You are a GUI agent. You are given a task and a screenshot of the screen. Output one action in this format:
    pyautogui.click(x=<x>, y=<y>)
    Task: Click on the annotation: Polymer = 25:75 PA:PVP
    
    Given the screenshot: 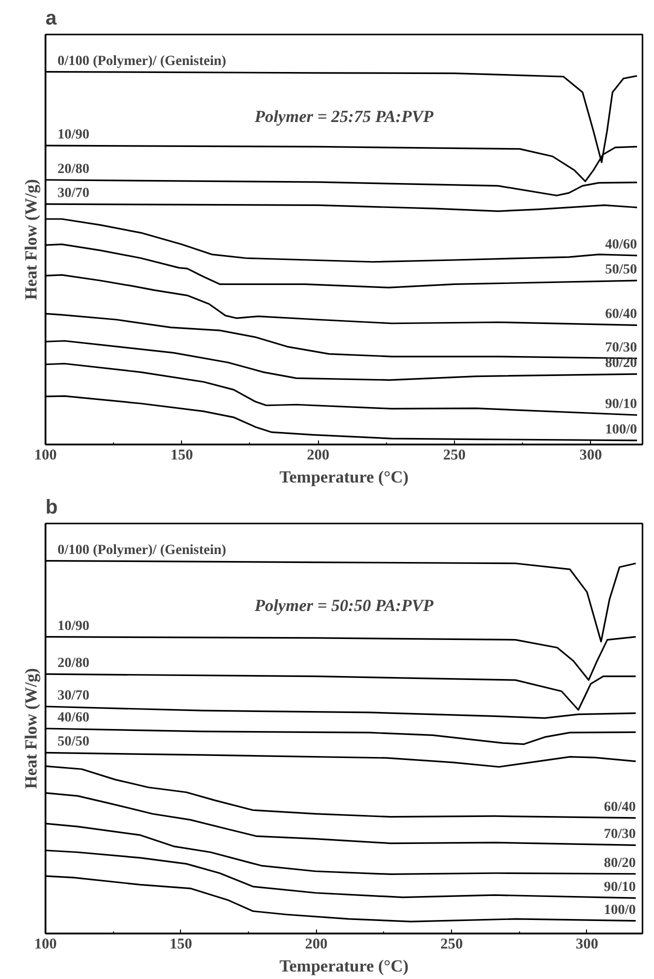 What is the action you would take?
    pyautogui.click(x=344, y=116)
    